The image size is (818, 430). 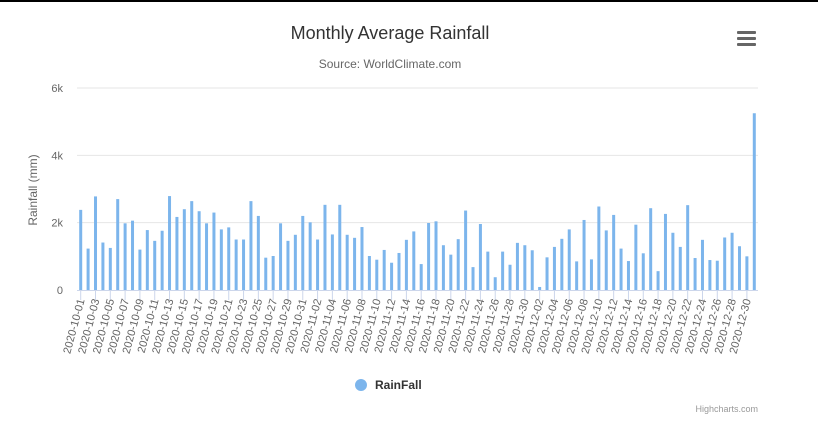 What do you see at coordinates (390, 33) in the screenshot?
I see `chart-title: Monthly Average Rainfall` at bounding box center [390, 33].